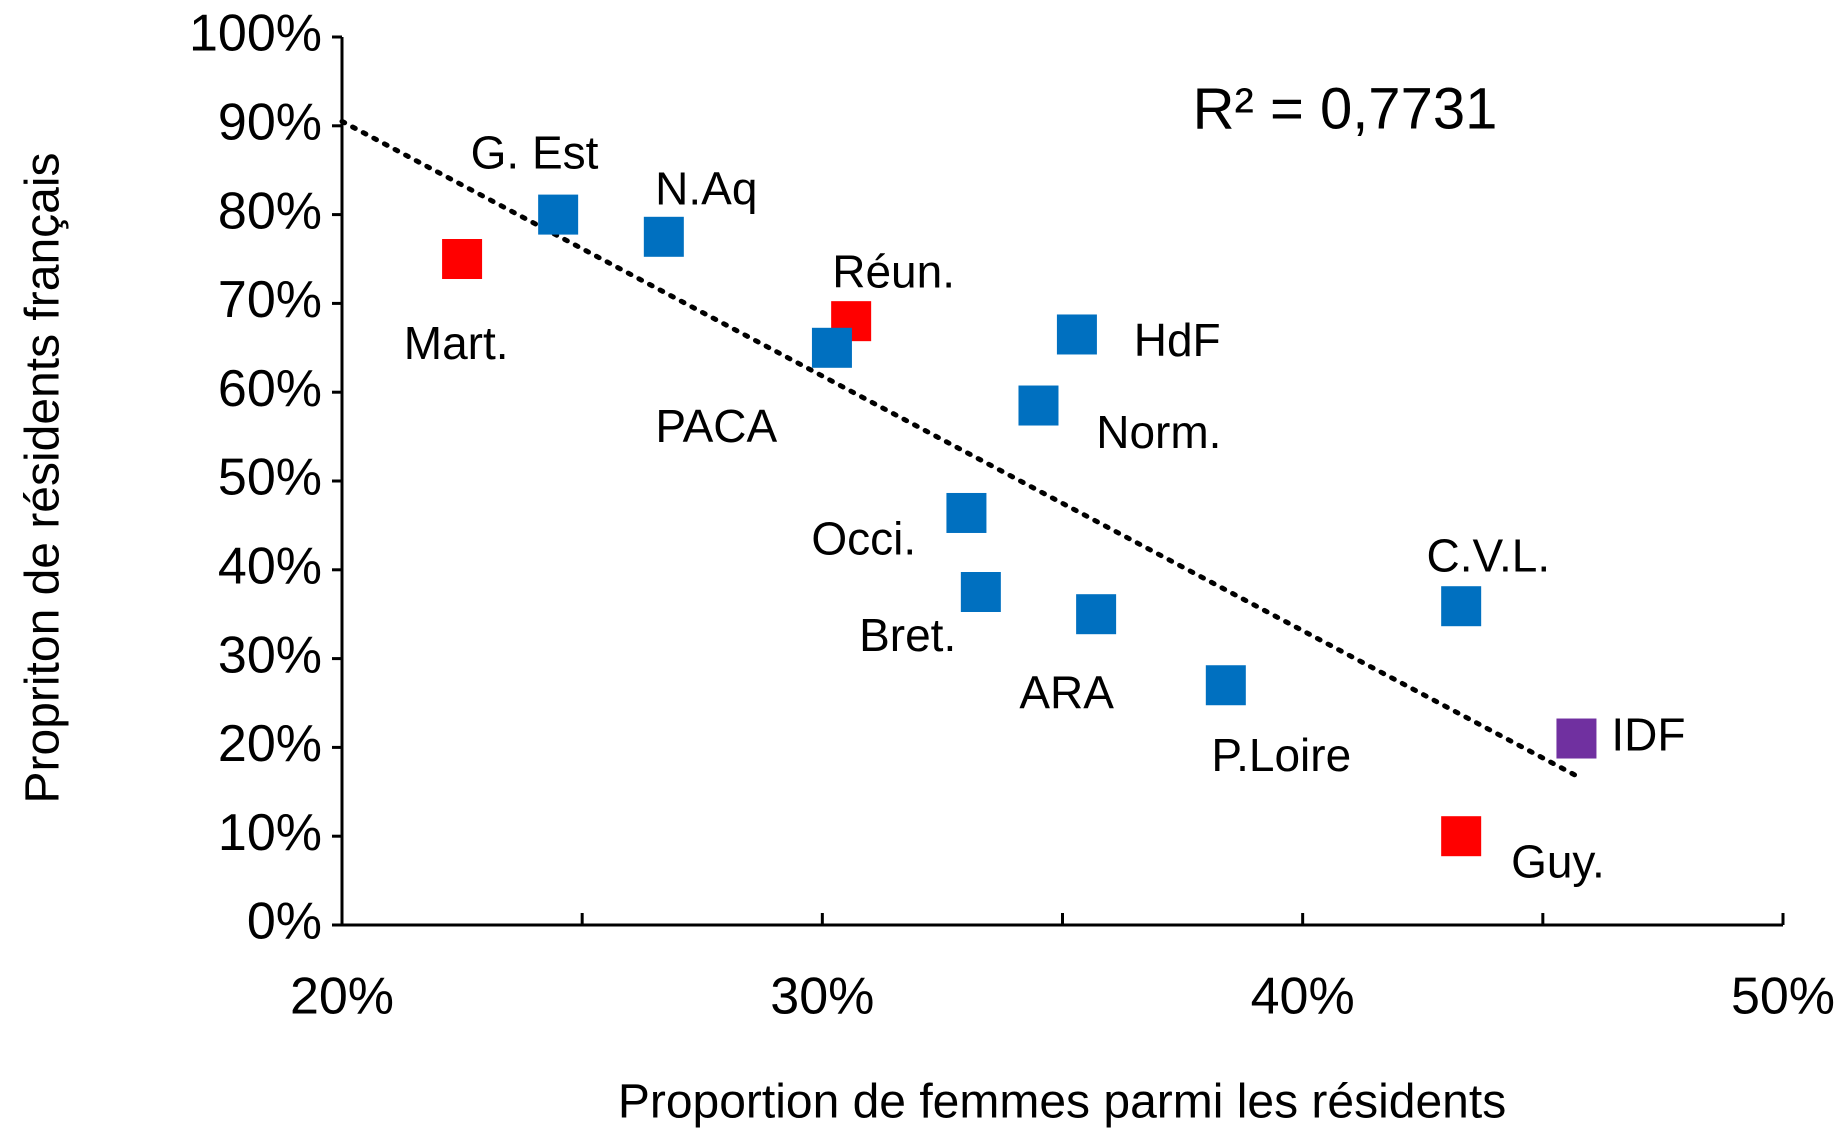 This screenshot has height=1143, width=1842. What do you see at coordinates (270, 123) in the screenshot?
I see `y-tick-label: 90%` at bounding box center [270, 123].